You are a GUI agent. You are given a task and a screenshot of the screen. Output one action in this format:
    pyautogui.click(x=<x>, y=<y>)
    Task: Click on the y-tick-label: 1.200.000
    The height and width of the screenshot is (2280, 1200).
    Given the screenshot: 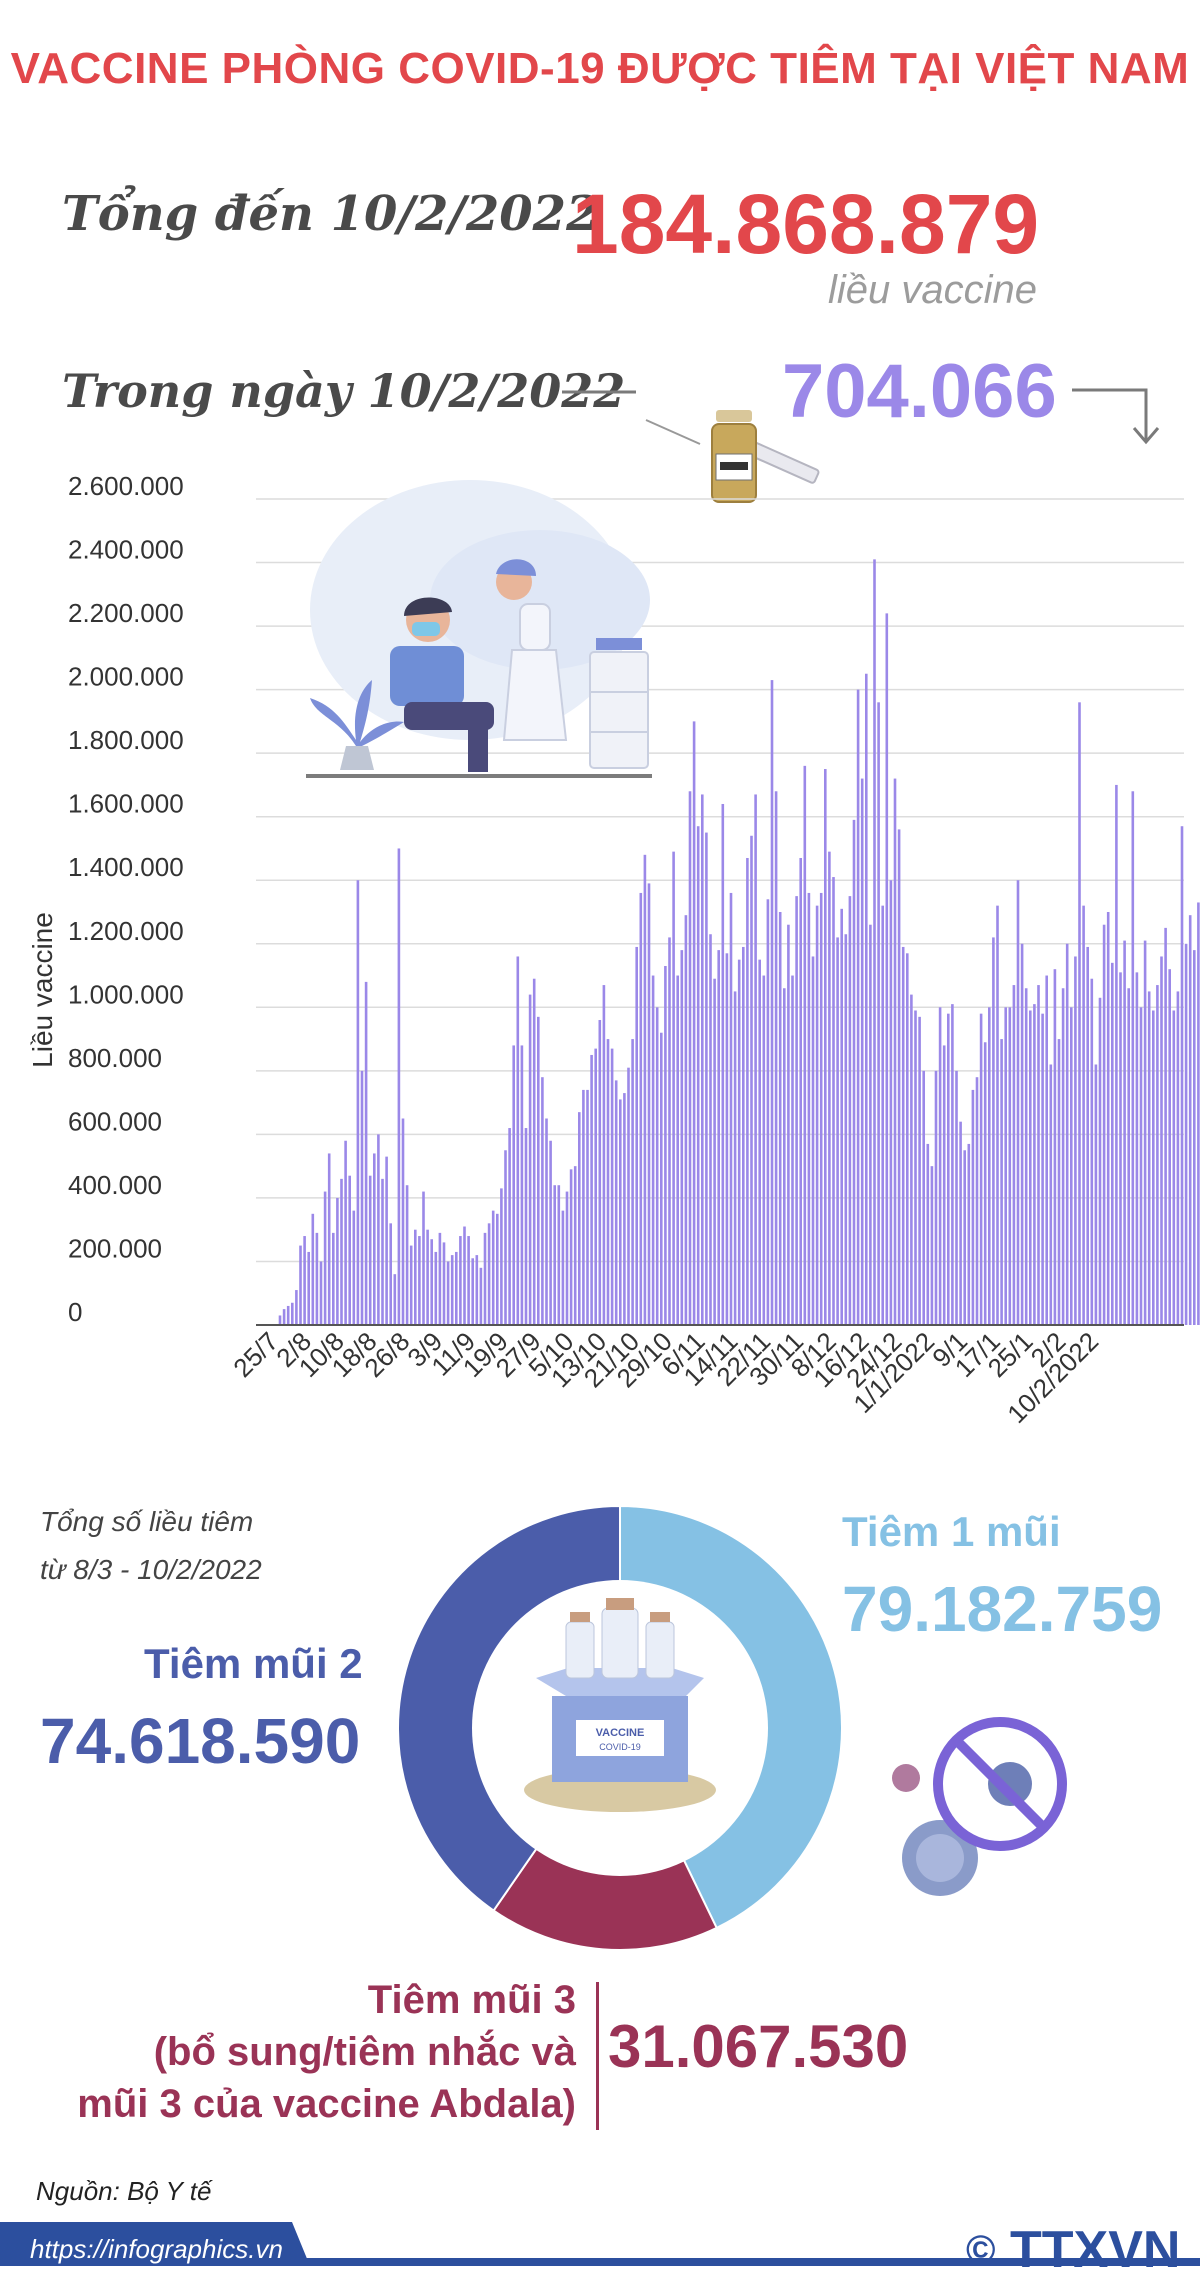 What is the action you would take?
    pyautogui.click(x=126, y=931)
    